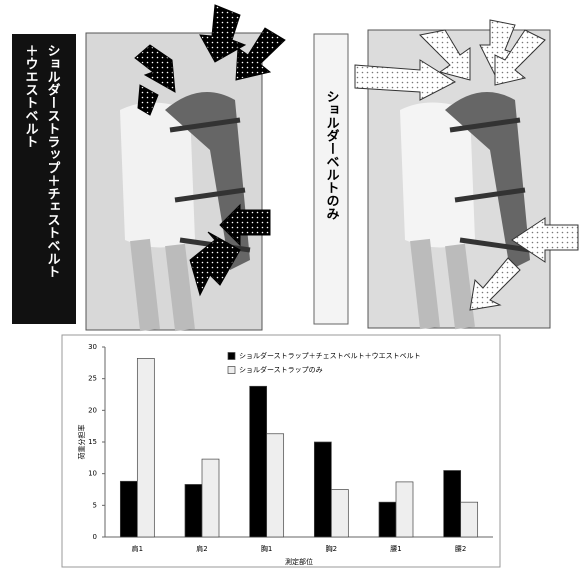  What do you see at coordinates (92, 379) in the screenshot?
I see `y-tick-label: 25` at bounding box center [92, 379].